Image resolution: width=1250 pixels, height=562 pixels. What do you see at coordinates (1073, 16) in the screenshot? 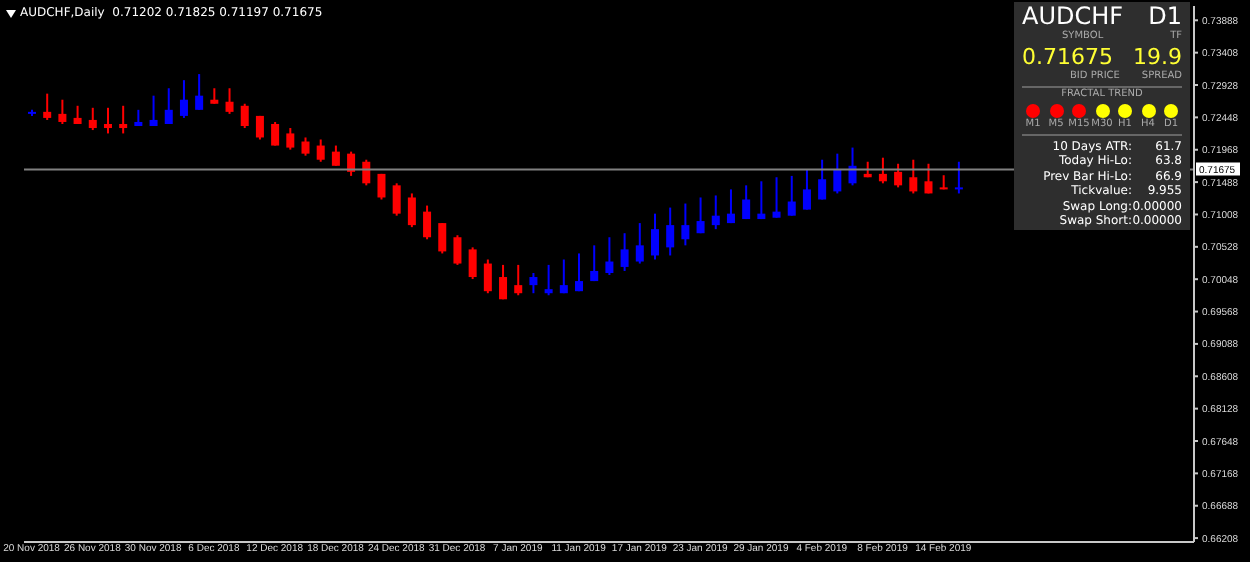
I see `text: AUDCHF` at bounding box center [1073, 16].